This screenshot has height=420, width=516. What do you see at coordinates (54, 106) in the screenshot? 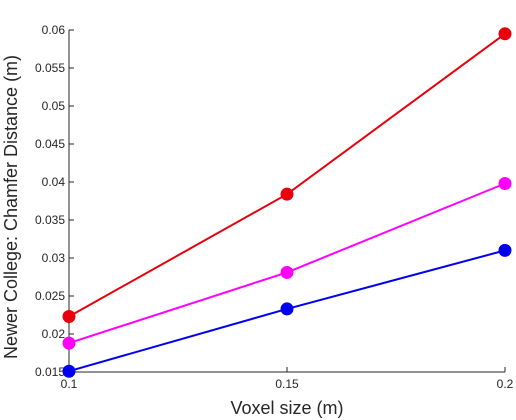
I see `y-tick-label: 0.05` at bounding box center [54, 106].